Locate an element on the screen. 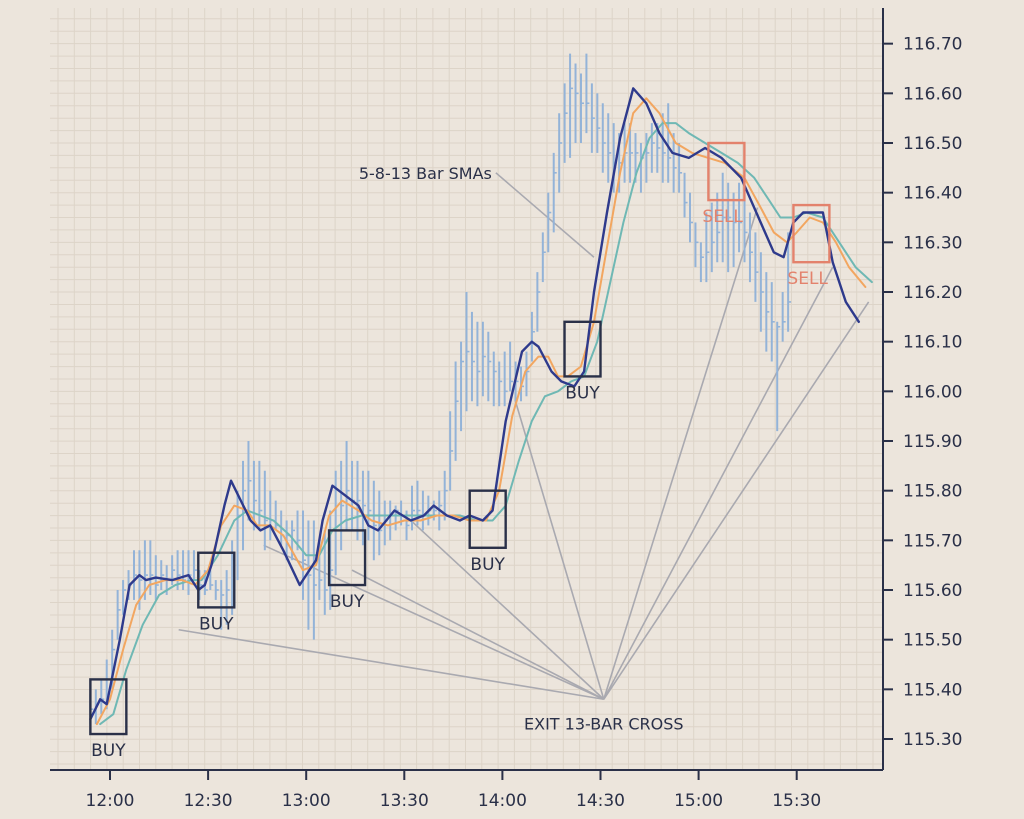 The width and height of the screenshot is (1024, 819). exit-annotation-label: EXIT 13-BAR CROSS is located at coordinates (604, 723).